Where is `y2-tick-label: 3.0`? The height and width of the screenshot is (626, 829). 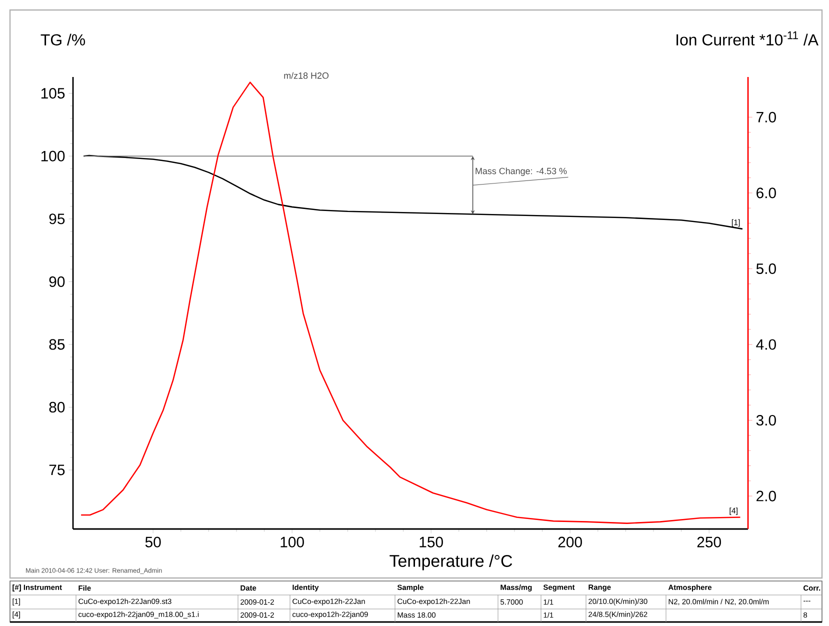 y2-tick-label: 3.0 is located at coordinates (766, 420).